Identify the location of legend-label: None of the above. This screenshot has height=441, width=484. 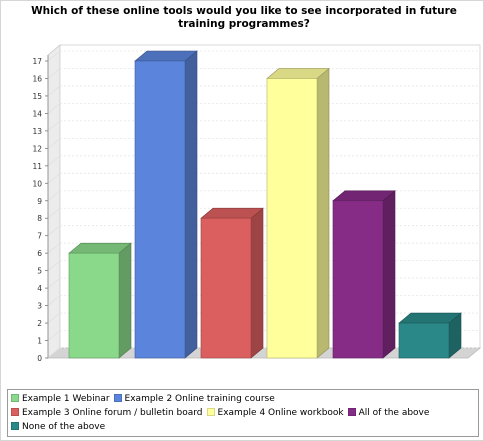
(64, 427).